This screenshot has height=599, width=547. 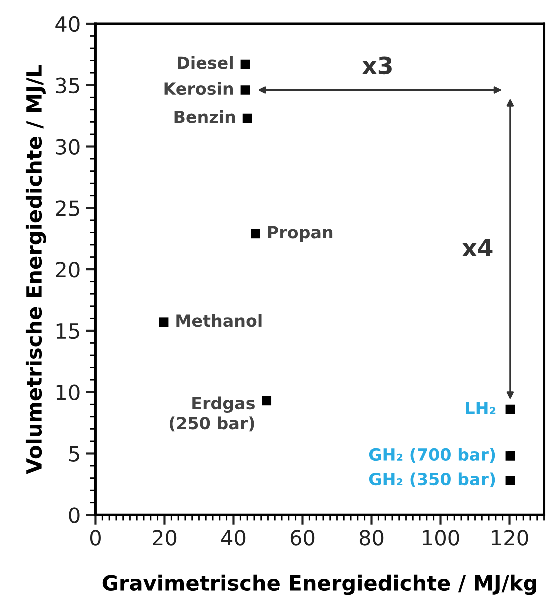 What do you see at coordinates (74, 454) in the screenshot?
I see `y-tick-label: 5` at bounding box center [74, 454].